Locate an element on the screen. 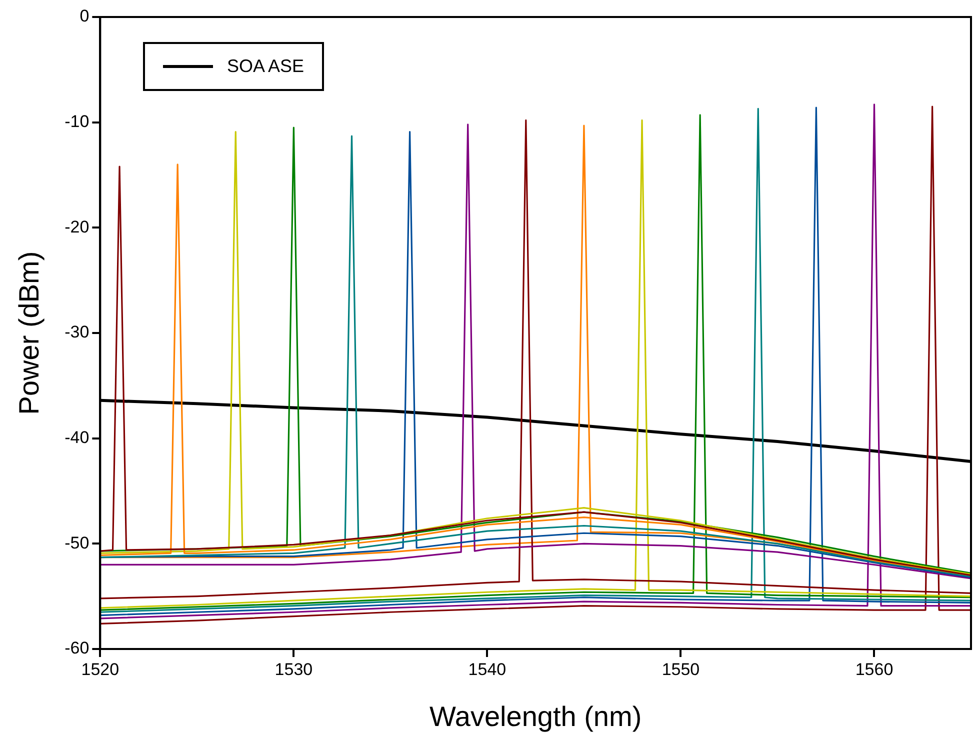 Image resolution: width=979 pixels, height=749 pixels. y-tick-label: -50 is located at coordinates (77, 542).